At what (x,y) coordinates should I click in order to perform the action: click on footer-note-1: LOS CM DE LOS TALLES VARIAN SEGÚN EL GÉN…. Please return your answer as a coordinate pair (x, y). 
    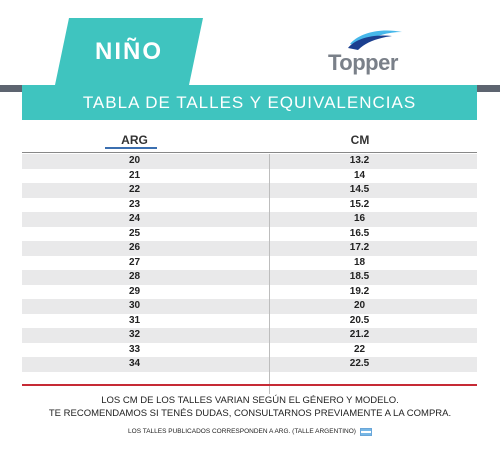
    Looking at the image, I should click on (250, 400).